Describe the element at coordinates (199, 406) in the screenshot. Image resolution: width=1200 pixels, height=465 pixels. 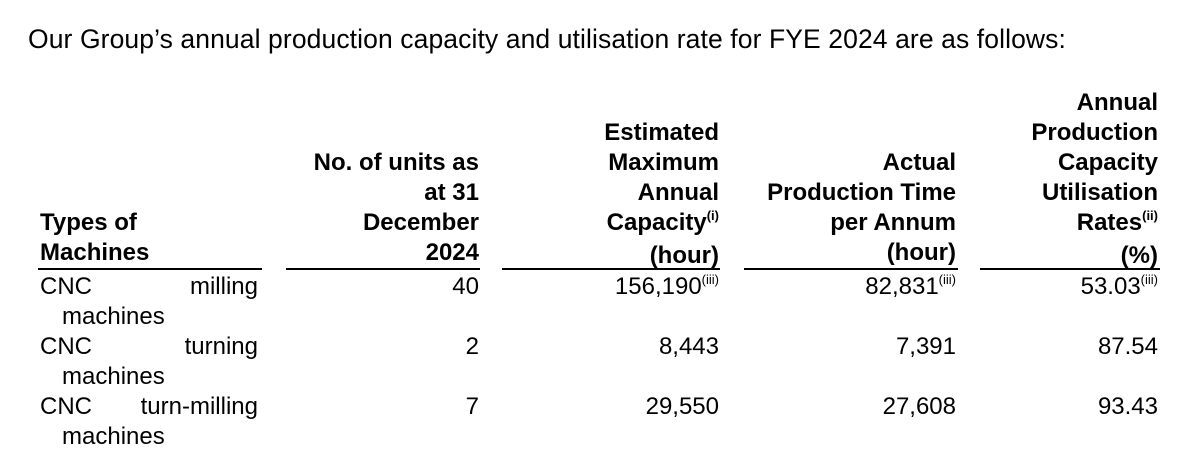
I see `machine-name-word: turn-milling` at that location.